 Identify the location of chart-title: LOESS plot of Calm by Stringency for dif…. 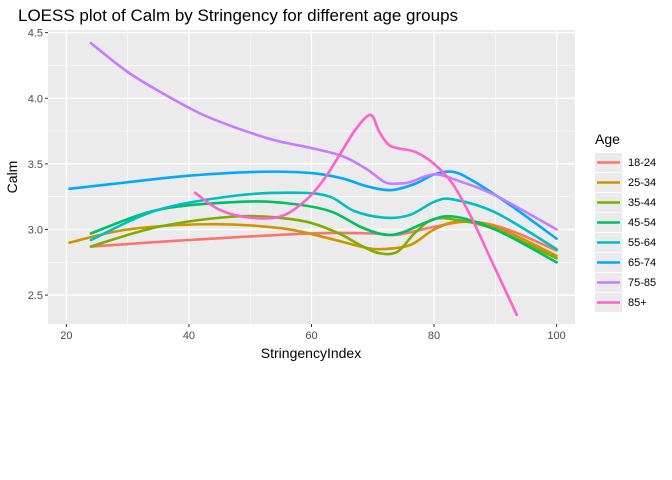
(238, 15).